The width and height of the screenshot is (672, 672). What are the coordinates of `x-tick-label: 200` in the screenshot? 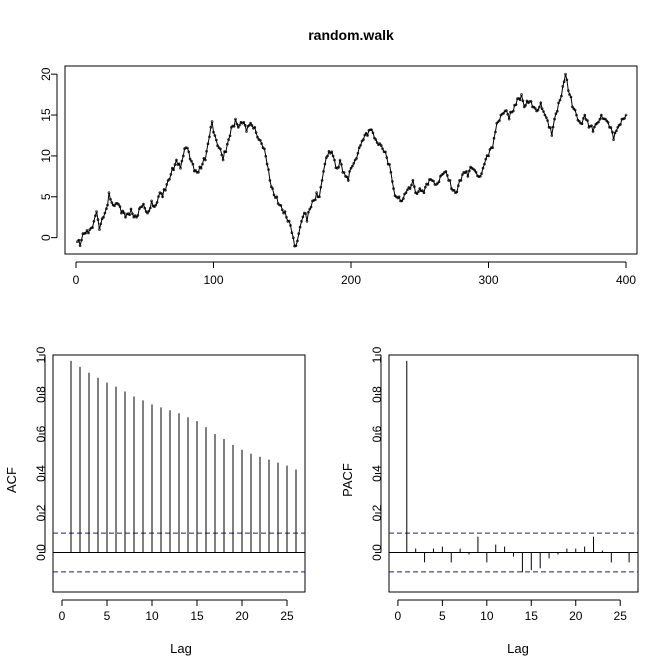 It's located at (351, 280).